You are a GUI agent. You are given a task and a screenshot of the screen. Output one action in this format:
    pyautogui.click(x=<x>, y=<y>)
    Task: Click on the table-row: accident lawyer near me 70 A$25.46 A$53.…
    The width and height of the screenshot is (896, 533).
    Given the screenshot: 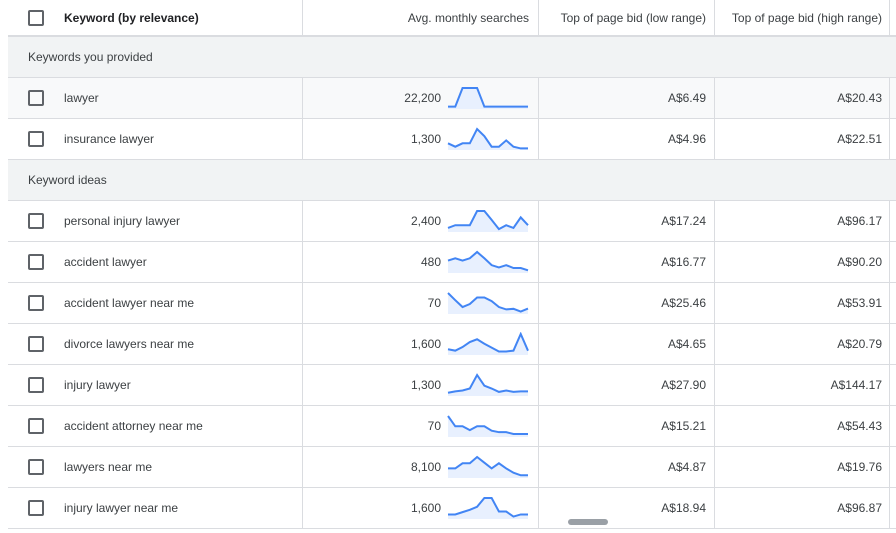 What is the action you would take?
    pyautogui.click(x=452, y=303)
    